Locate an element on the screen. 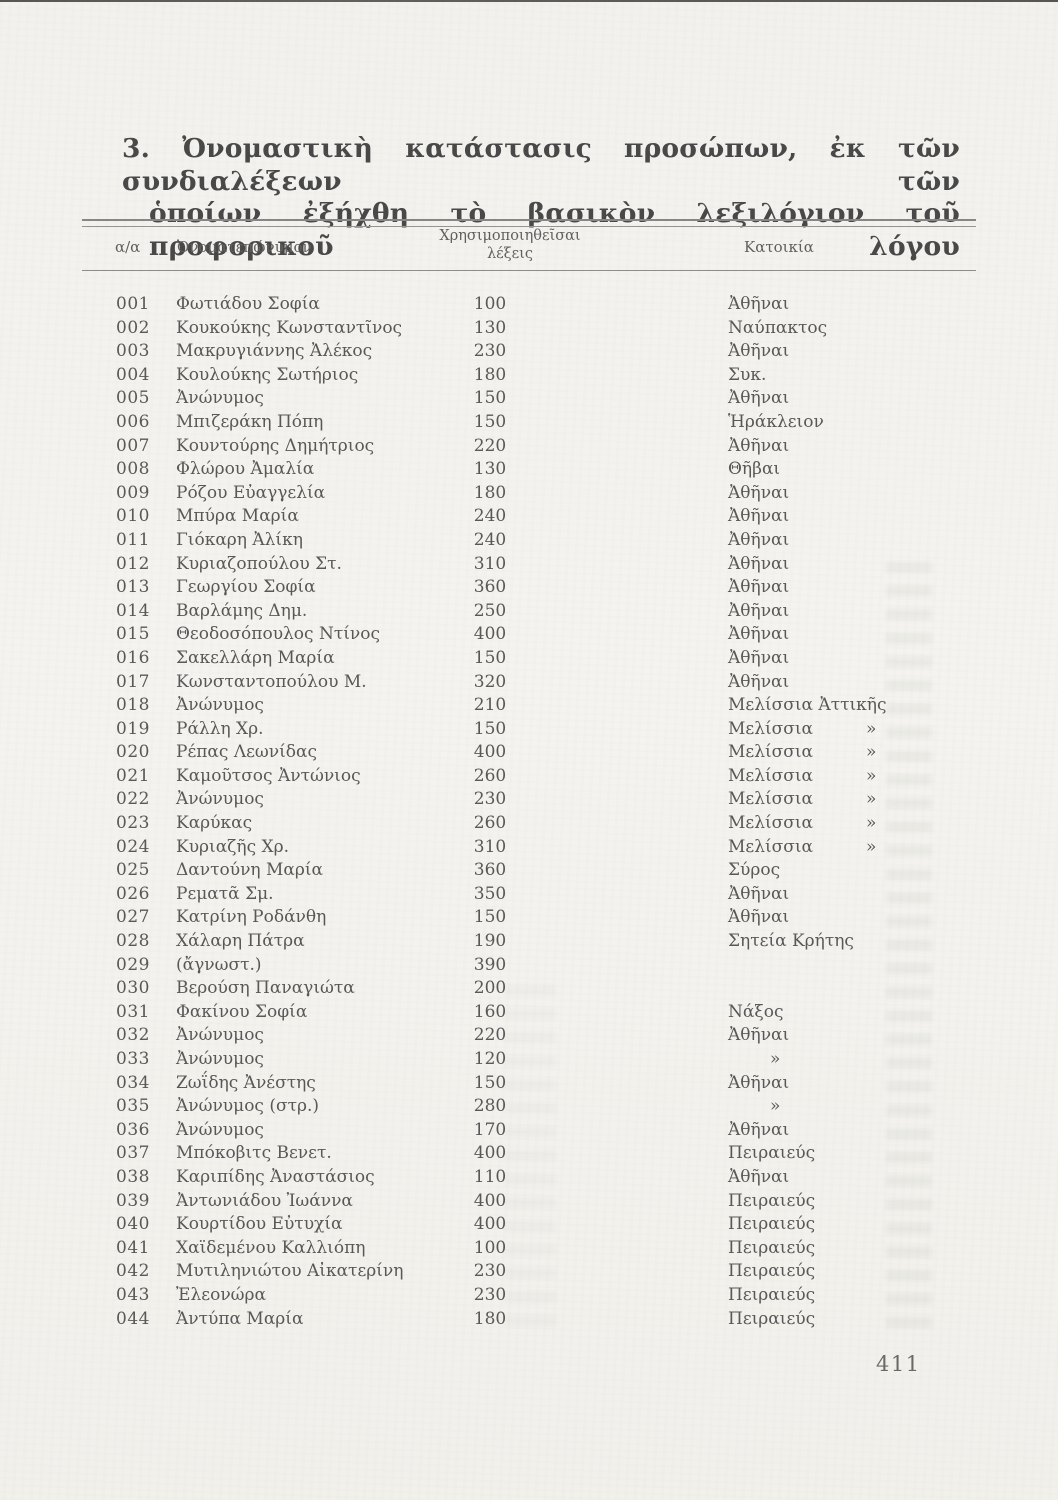 The width and height of the screenshot is (1058, 1500). row-index: 028 is located at coordinates (133, 941).